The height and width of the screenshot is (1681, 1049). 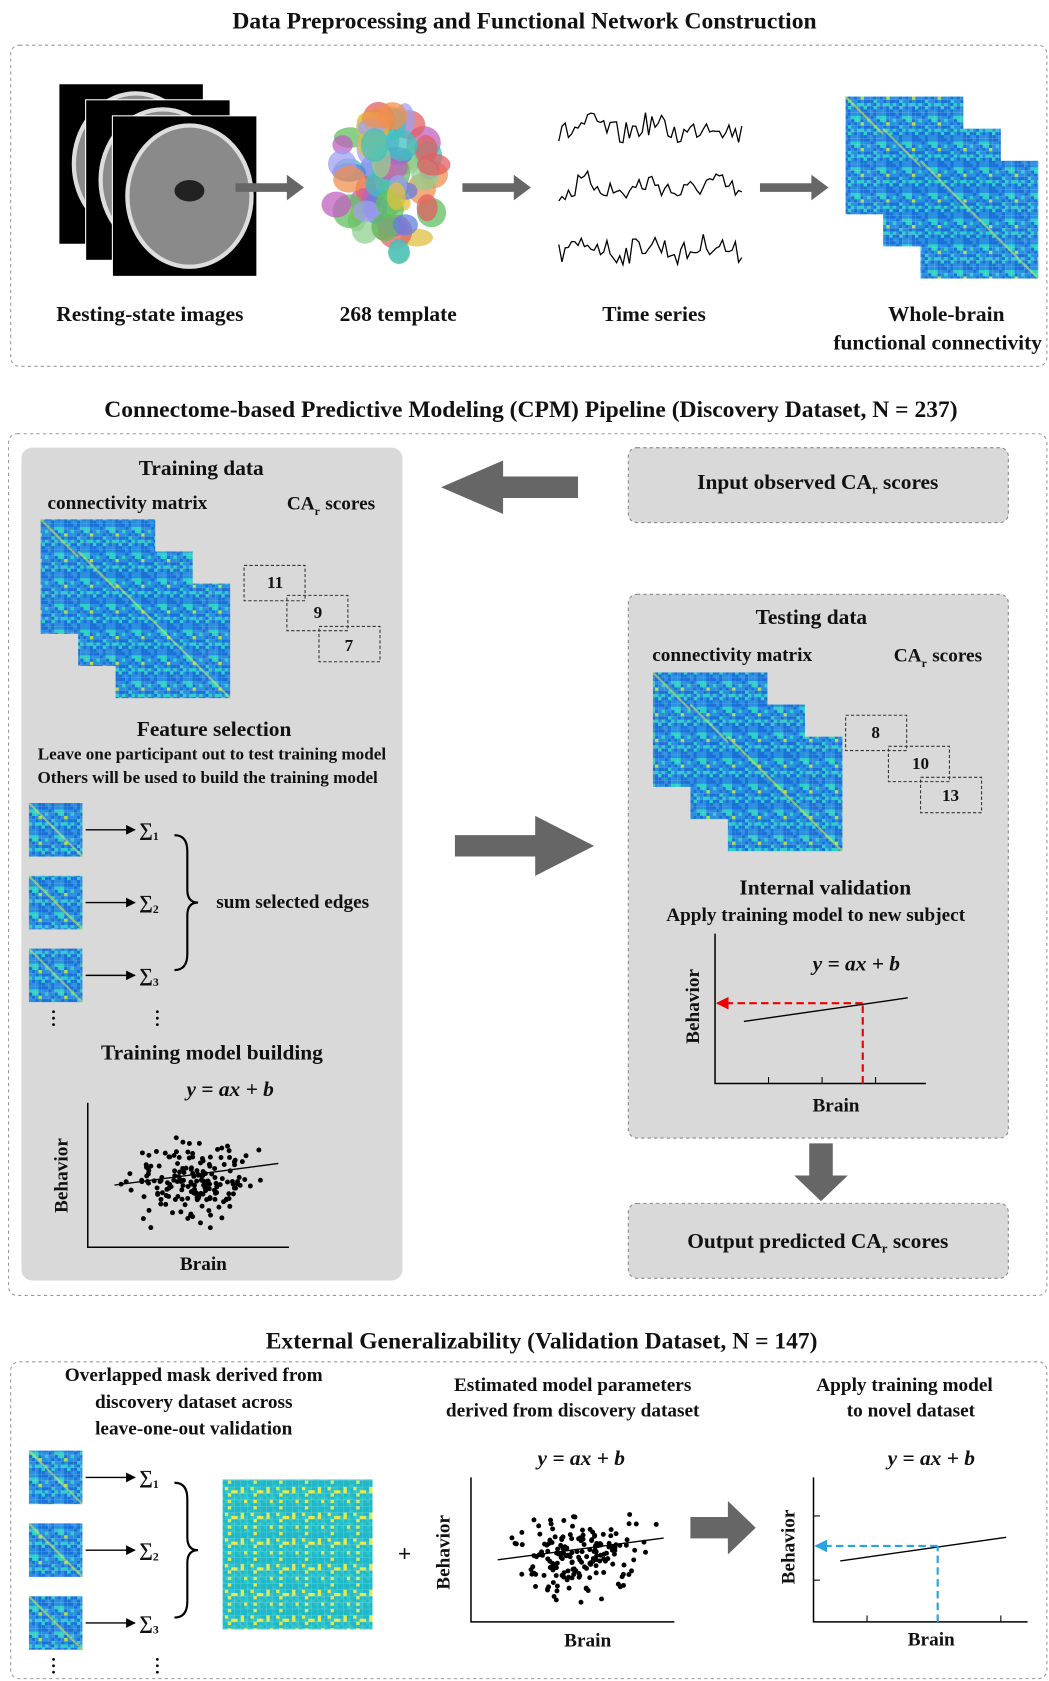 I want to click on score: 13, so click(x=950, y=795).